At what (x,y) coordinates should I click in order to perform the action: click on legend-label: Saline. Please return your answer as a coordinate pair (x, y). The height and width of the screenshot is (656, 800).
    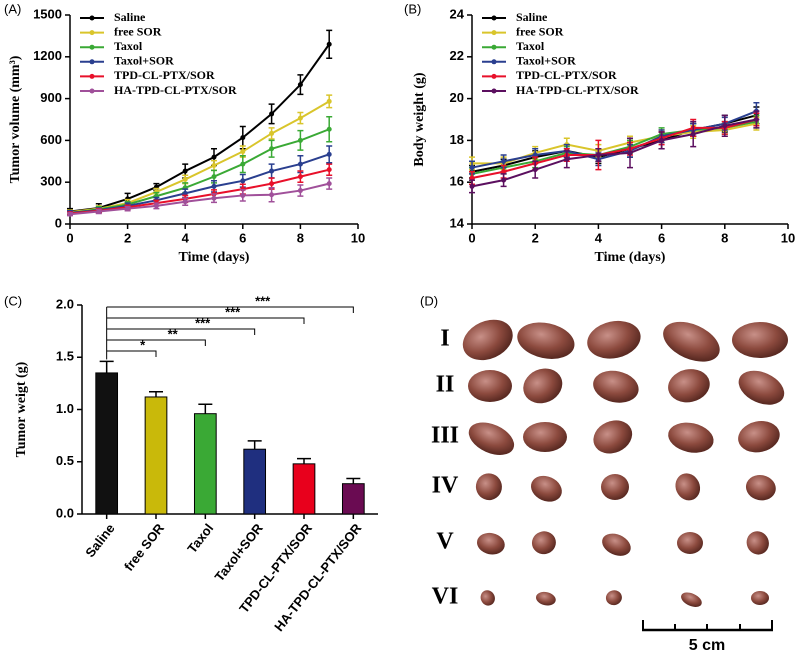
    Looking at the image, I should click on (532, 17).